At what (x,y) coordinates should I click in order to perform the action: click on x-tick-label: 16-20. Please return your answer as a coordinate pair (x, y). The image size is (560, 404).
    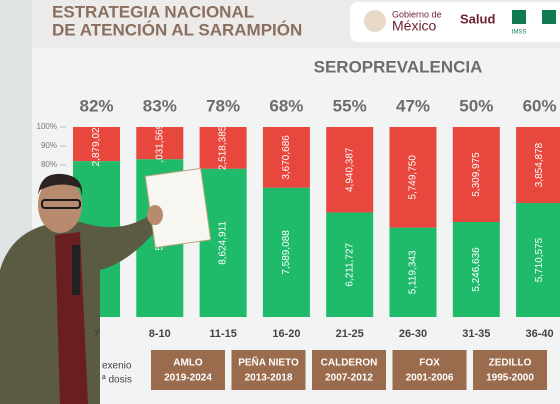
    Looking at the image, I should click on (286, 334).